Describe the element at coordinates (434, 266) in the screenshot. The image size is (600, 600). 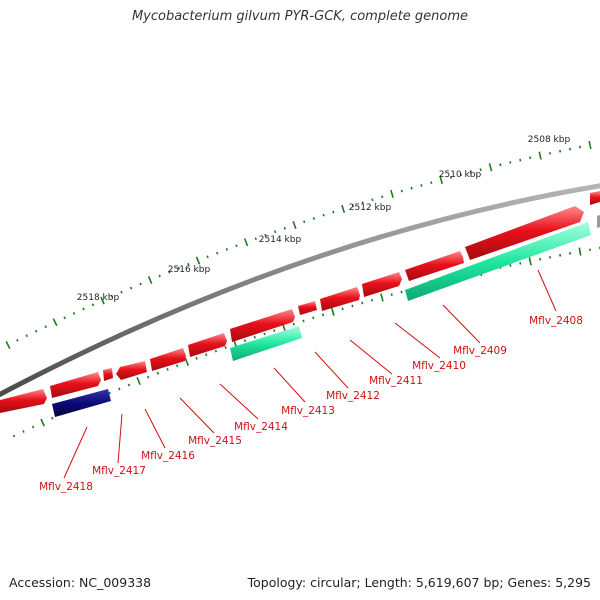
I see `gene-2409-arrow` at that location.